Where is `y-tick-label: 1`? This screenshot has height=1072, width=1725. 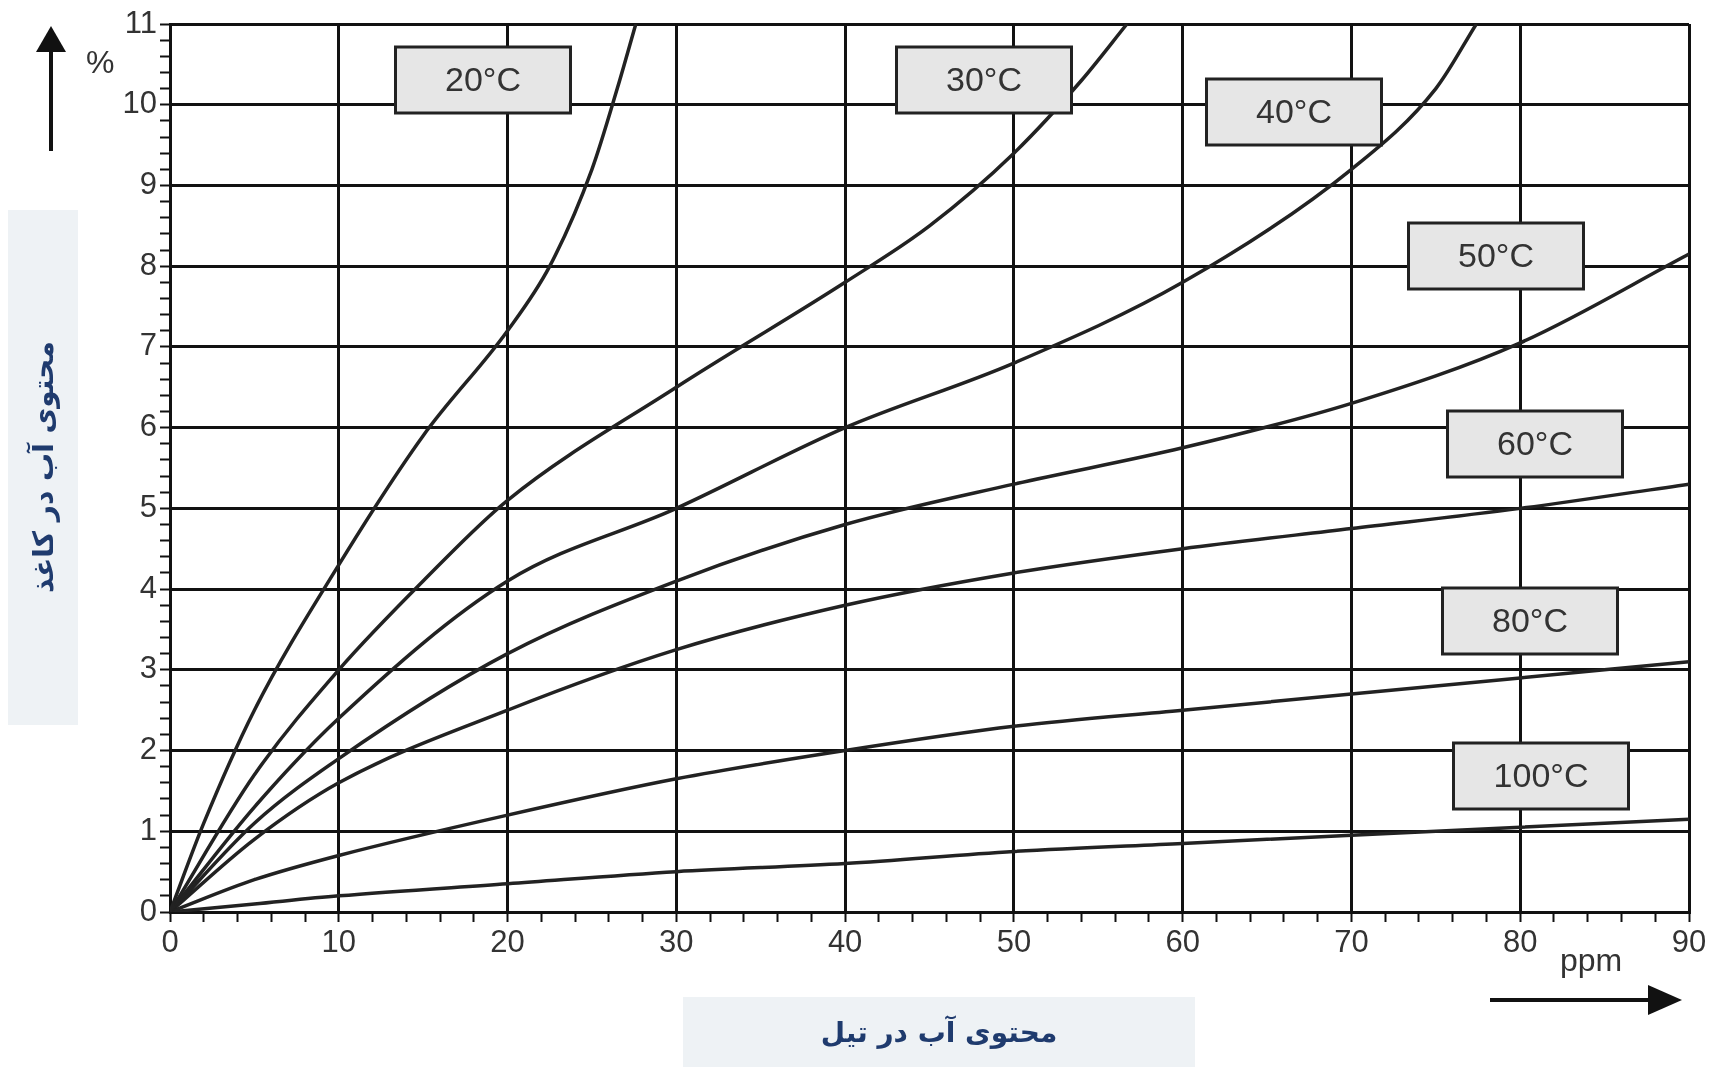 y-tick-label: 1 is located at coordinates (148, 829).